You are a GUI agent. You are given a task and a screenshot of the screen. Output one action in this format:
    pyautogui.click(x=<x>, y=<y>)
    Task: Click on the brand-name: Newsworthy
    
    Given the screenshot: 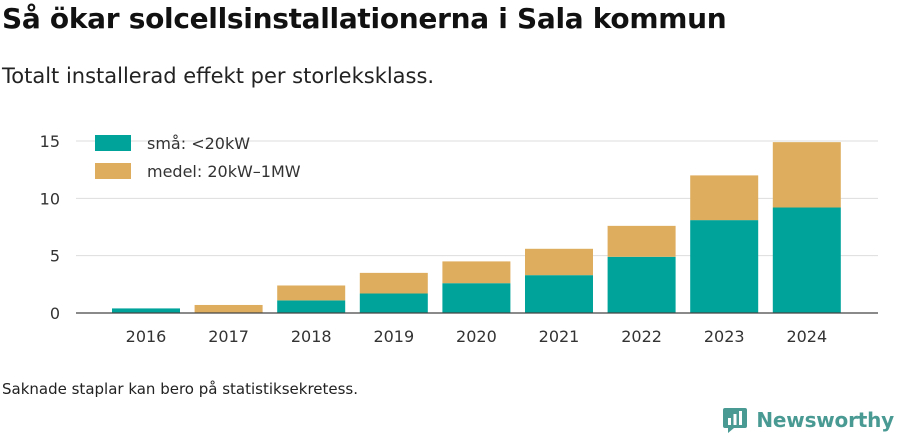 What is the action you would take?
    pyautogui.click(x=825, y=420)
    